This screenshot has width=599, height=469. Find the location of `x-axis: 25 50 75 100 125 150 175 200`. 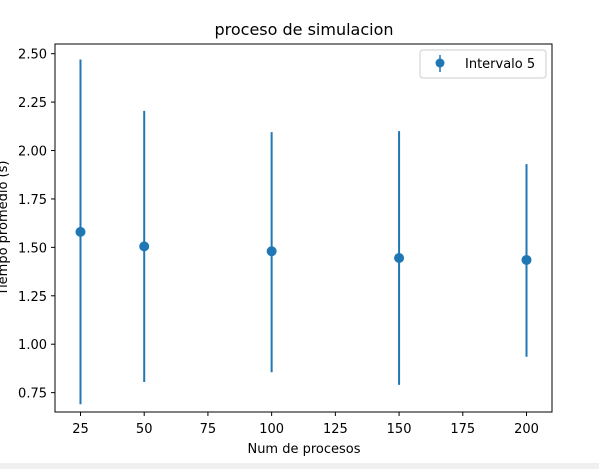

x-axis: 25 50 75 100 125 150 175 200 is located at coordinates (305, 424).